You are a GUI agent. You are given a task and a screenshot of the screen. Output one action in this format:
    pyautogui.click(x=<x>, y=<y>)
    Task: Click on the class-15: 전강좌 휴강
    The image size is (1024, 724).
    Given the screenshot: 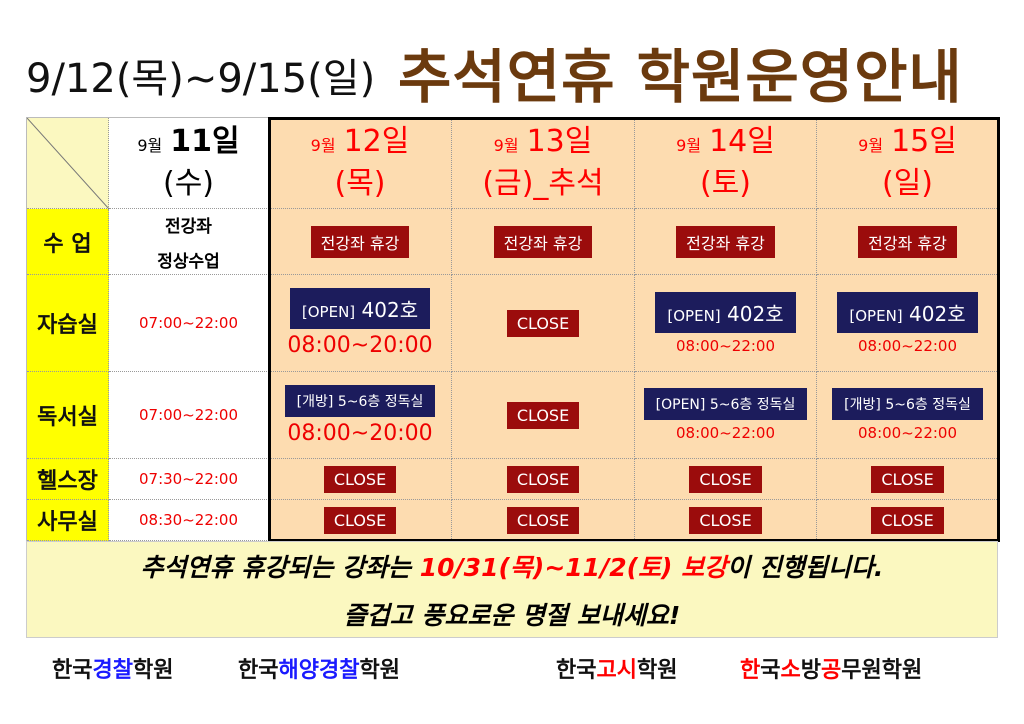 What is the action you would take?
    pyautogui.click(x=908, y=242)
    